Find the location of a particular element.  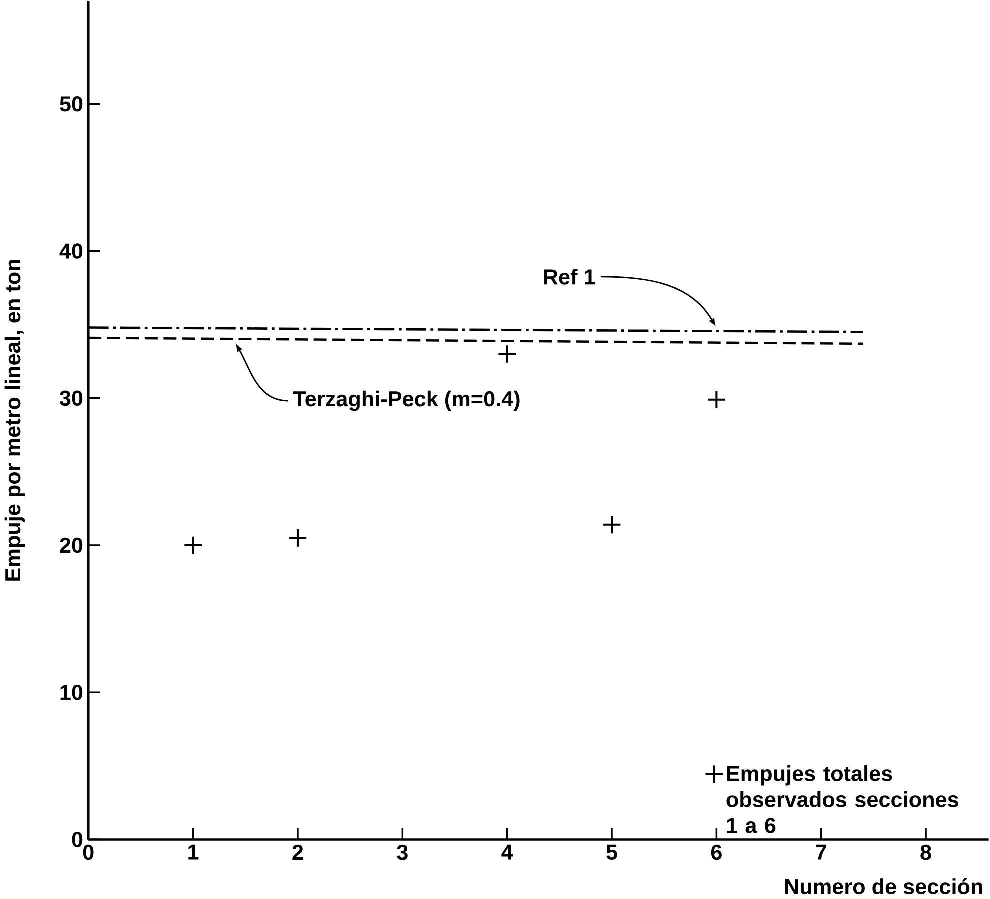

y-tick-label: 0 is located at coordinates (77, 840).